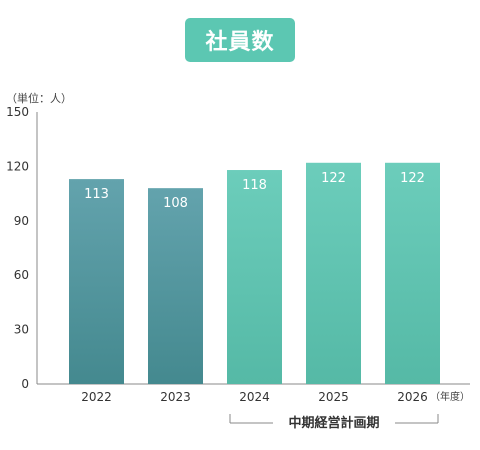 Image resolution: width=480 pixels, height=450 pixels. I want to click on bar-2025, so click(333, 273).